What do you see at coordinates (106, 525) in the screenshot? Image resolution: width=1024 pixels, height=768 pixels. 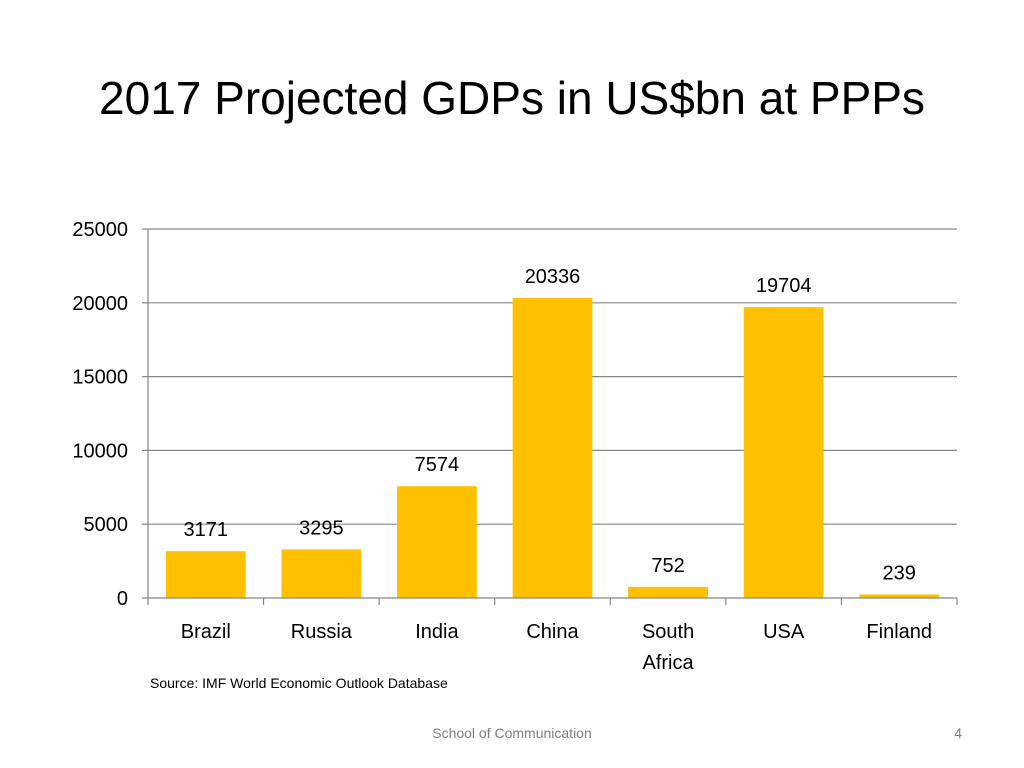 I see `y-tick-label: 5000` at bounding box center [106, 525].